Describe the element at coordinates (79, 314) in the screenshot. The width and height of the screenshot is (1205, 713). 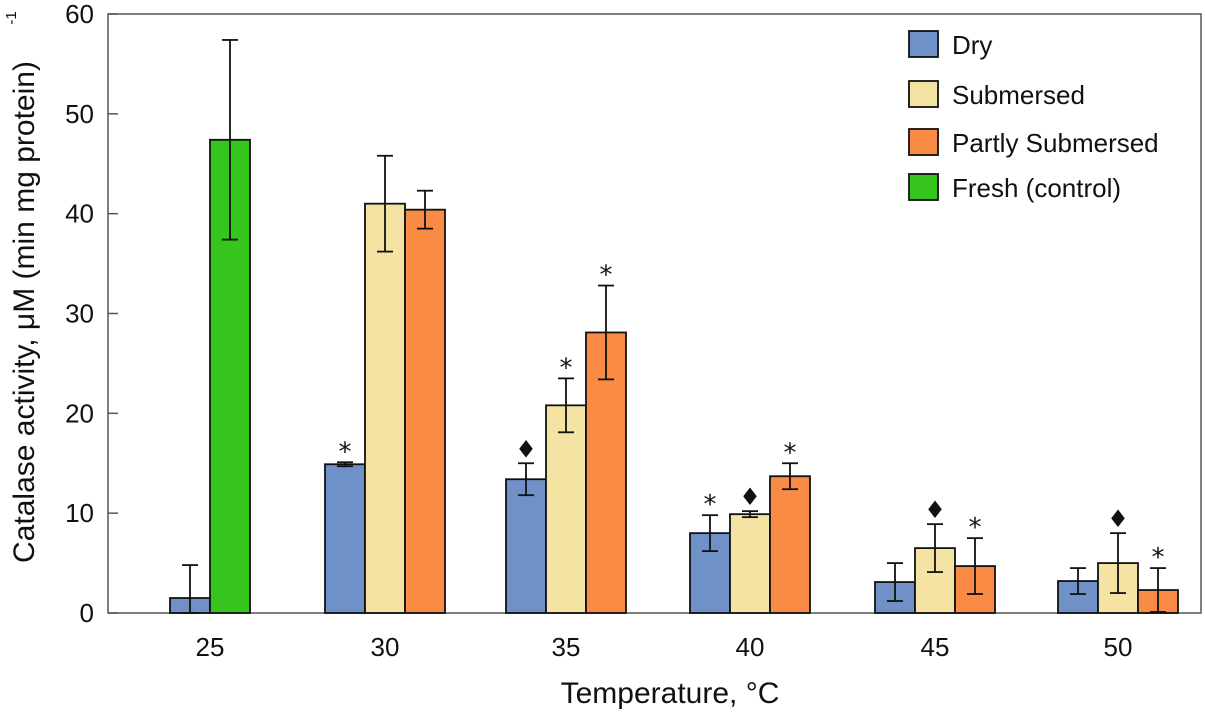
I see `y-tick-label: 30` at that location.